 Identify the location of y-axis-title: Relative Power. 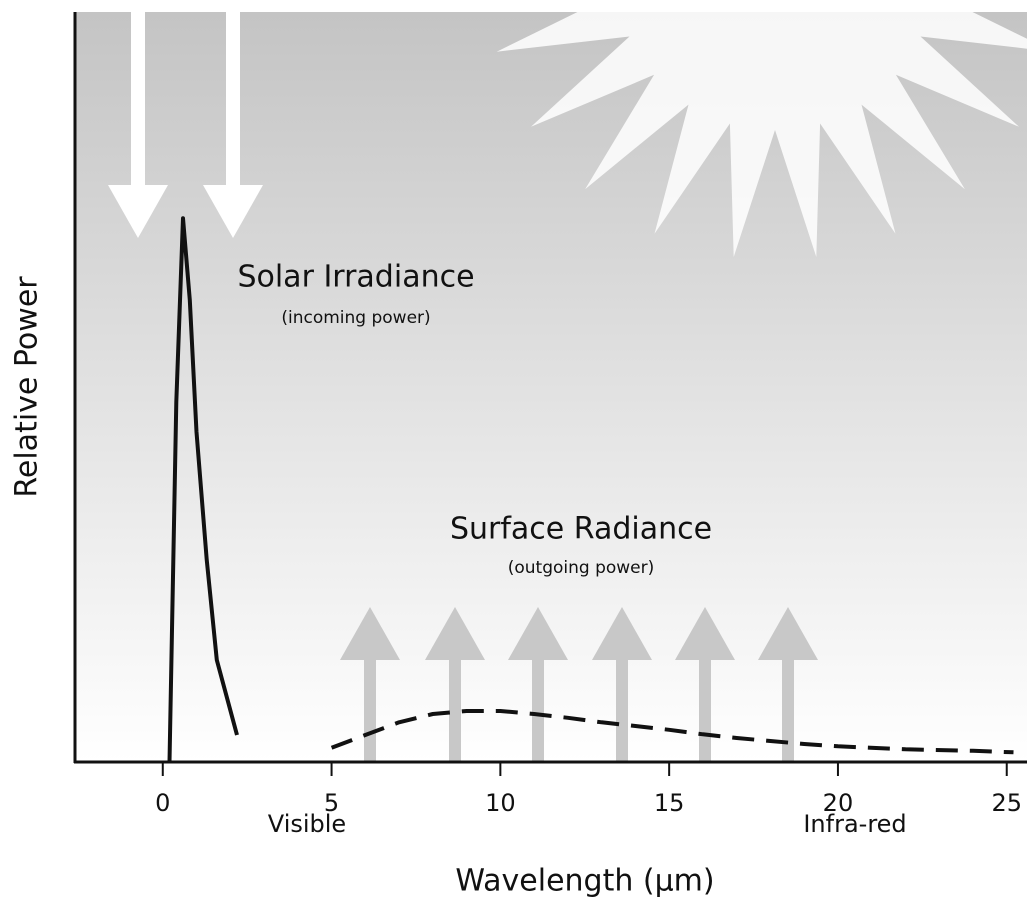
(27, 387).